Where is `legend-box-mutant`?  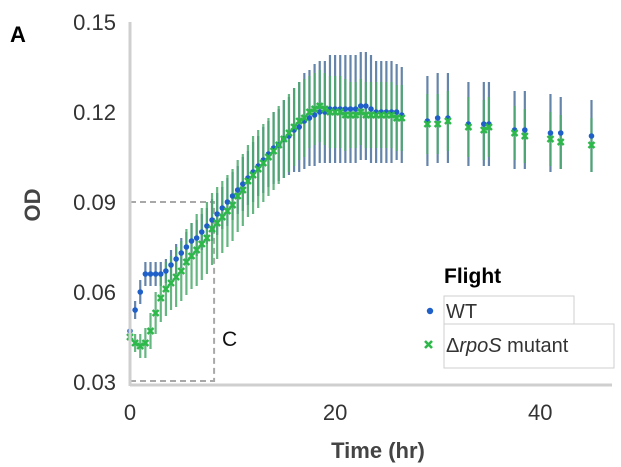 legend-box-mutant is located at coordinates (529, 346).